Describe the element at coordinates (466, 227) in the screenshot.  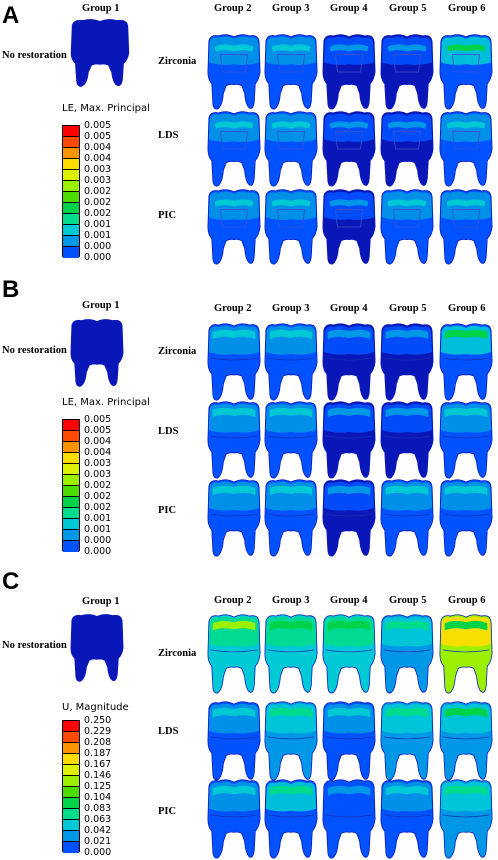
I see `fea-tooth-pic-group6` at that location.